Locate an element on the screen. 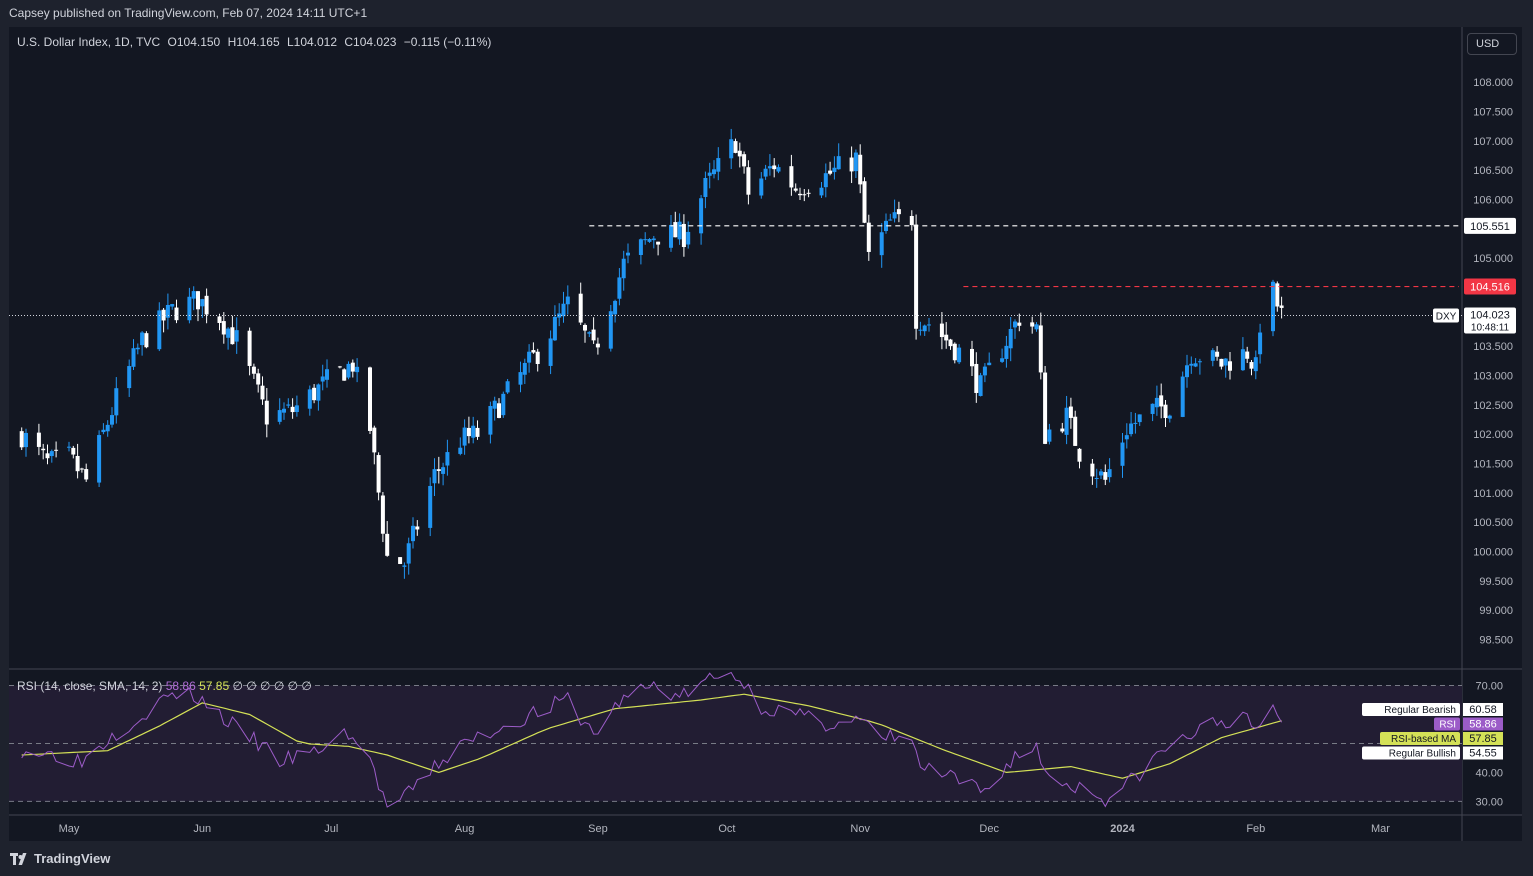  rsi-line is located at coordinates (652, 739).